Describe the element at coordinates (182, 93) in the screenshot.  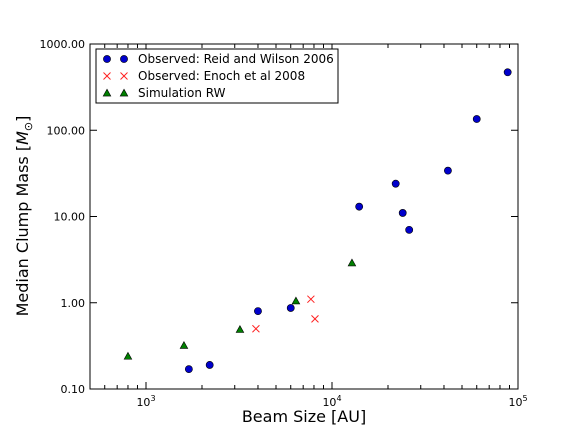
I see `legend-label-simulation: Simulation RW` at that location.